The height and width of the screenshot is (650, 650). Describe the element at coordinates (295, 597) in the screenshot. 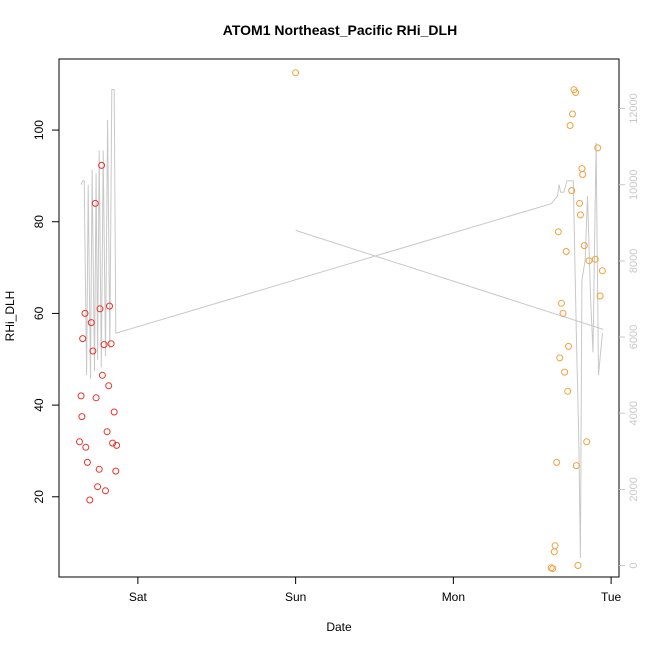

I see `x-tick-label: Sun` at that location.